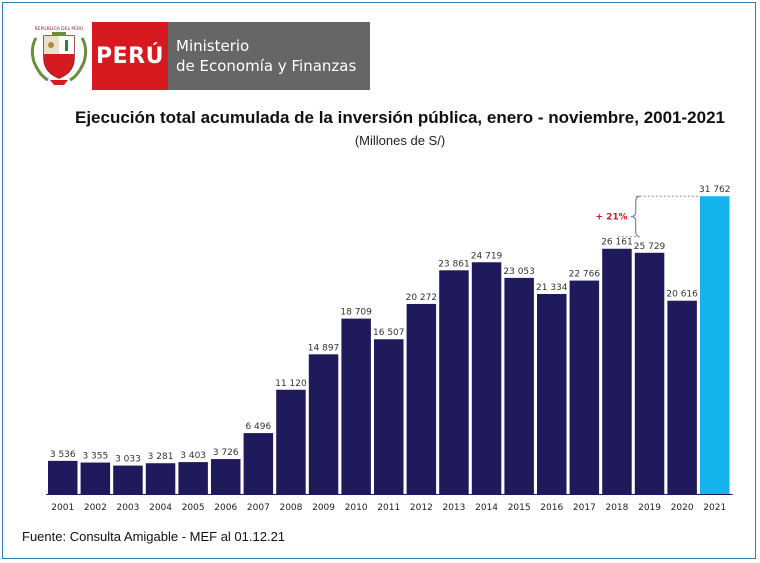  I want to click on tick-label-2004: 2004, so click(160, 508).